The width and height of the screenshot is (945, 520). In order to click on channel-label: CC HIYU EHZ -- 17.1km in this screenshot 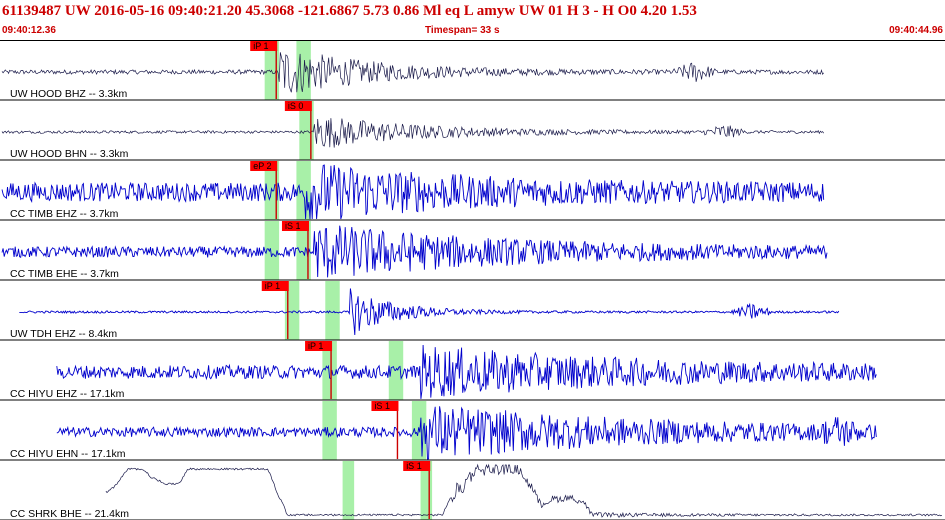, I will do `click(67, 394)`.